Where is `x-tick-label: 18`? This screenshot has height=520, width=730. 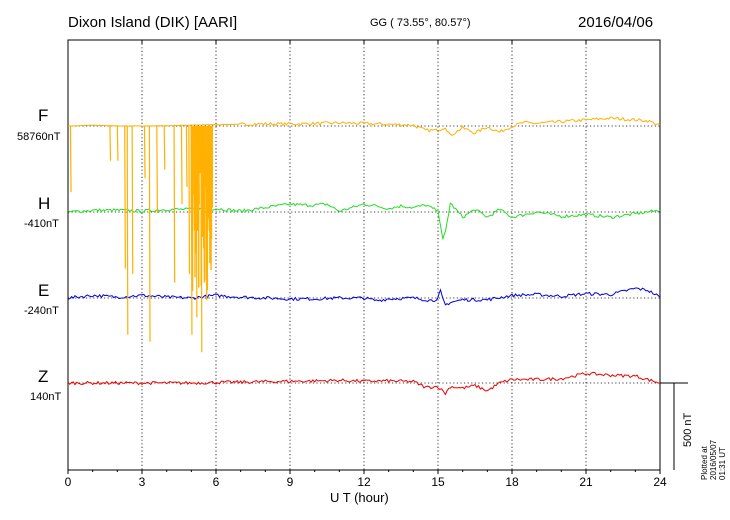
x-tick-label: 18 is located at coordinates (512, 482).